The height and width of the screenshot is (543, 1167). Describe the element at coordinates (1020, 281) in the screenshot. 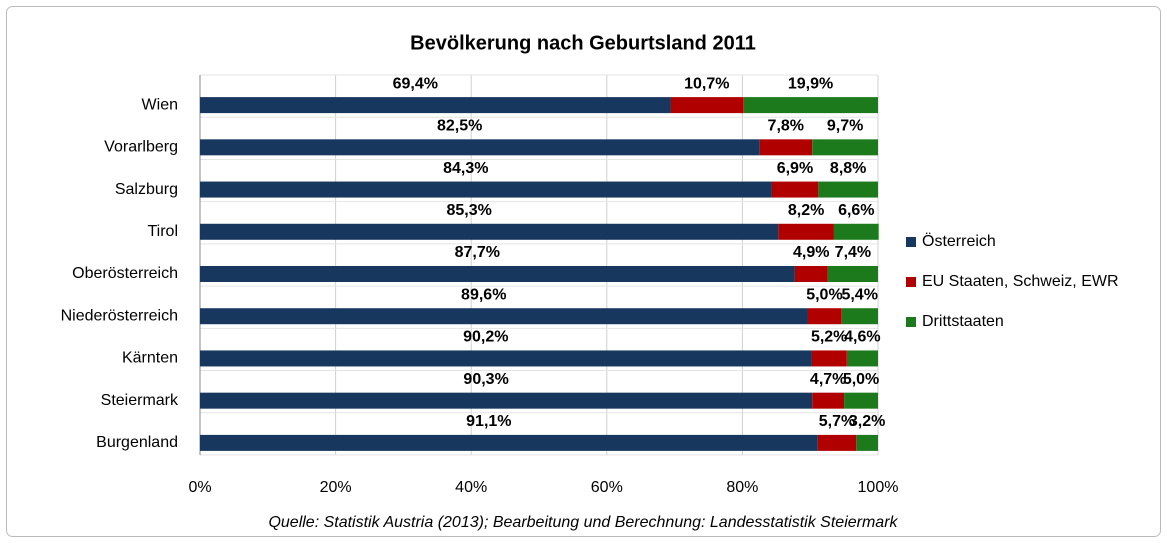

I see `legend-label: EU Staaten, Schweiz, EWR` at that location.